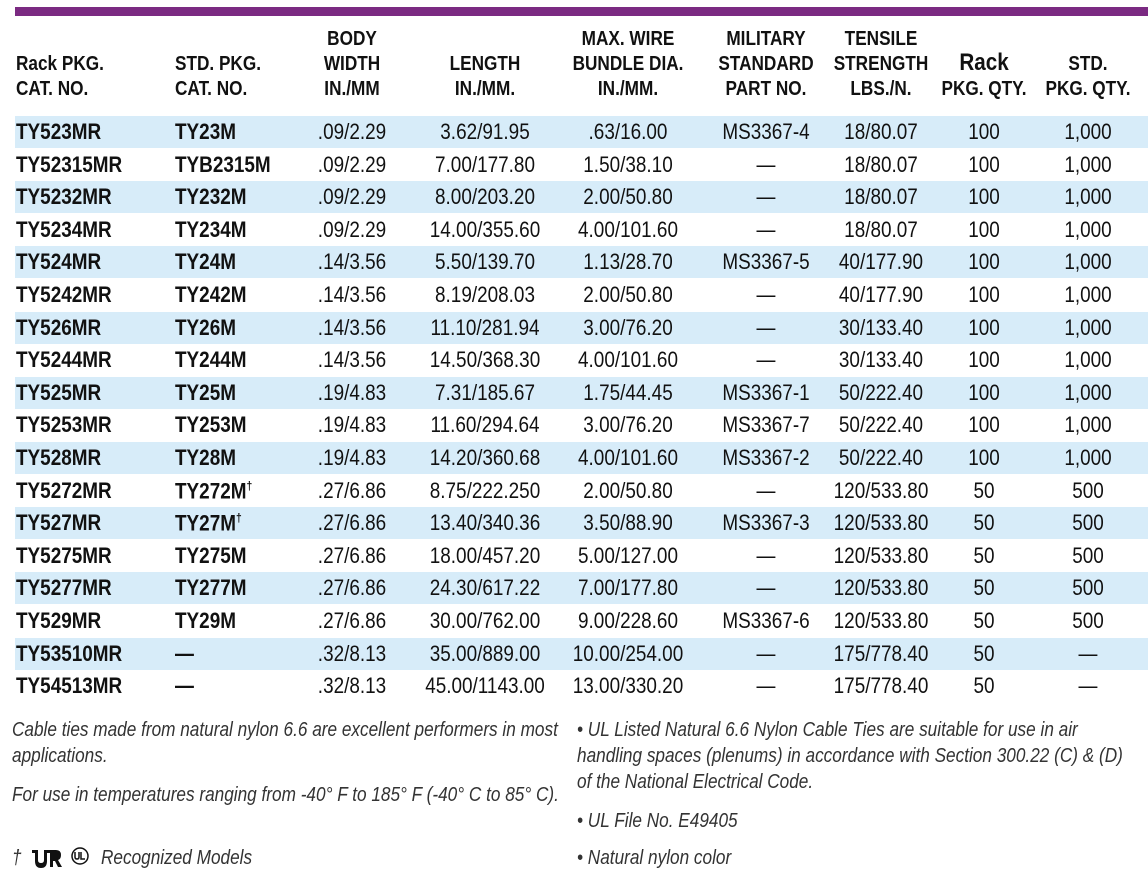  What do you see at coordinates (64, 197) in the screenshot?
I see `table-cell: TY5232MR` at bounding box center [64, 197].